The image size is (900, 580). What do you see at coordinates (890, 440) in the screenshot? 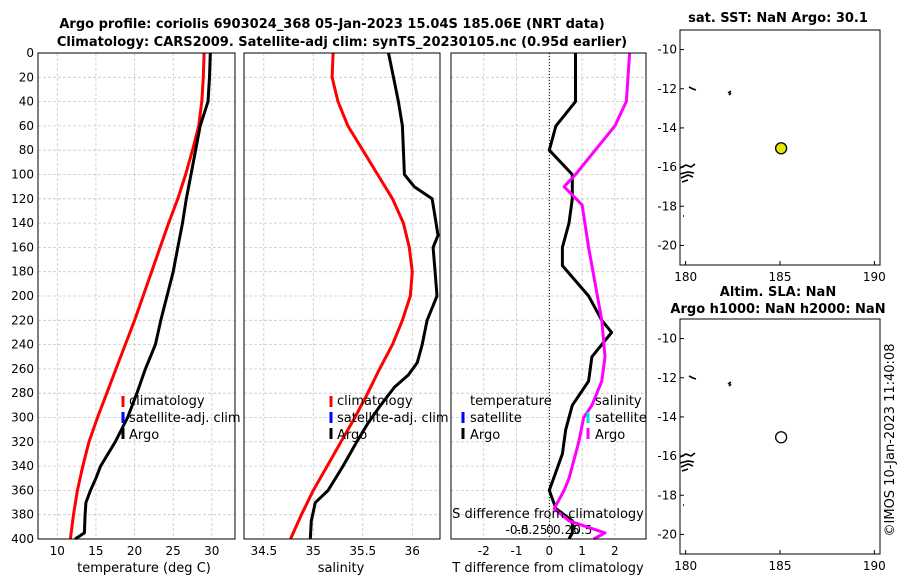
I see `imos-credit: ©IMOS 10-Jan-2023 11:40:08` at bounding box center [890, 440].